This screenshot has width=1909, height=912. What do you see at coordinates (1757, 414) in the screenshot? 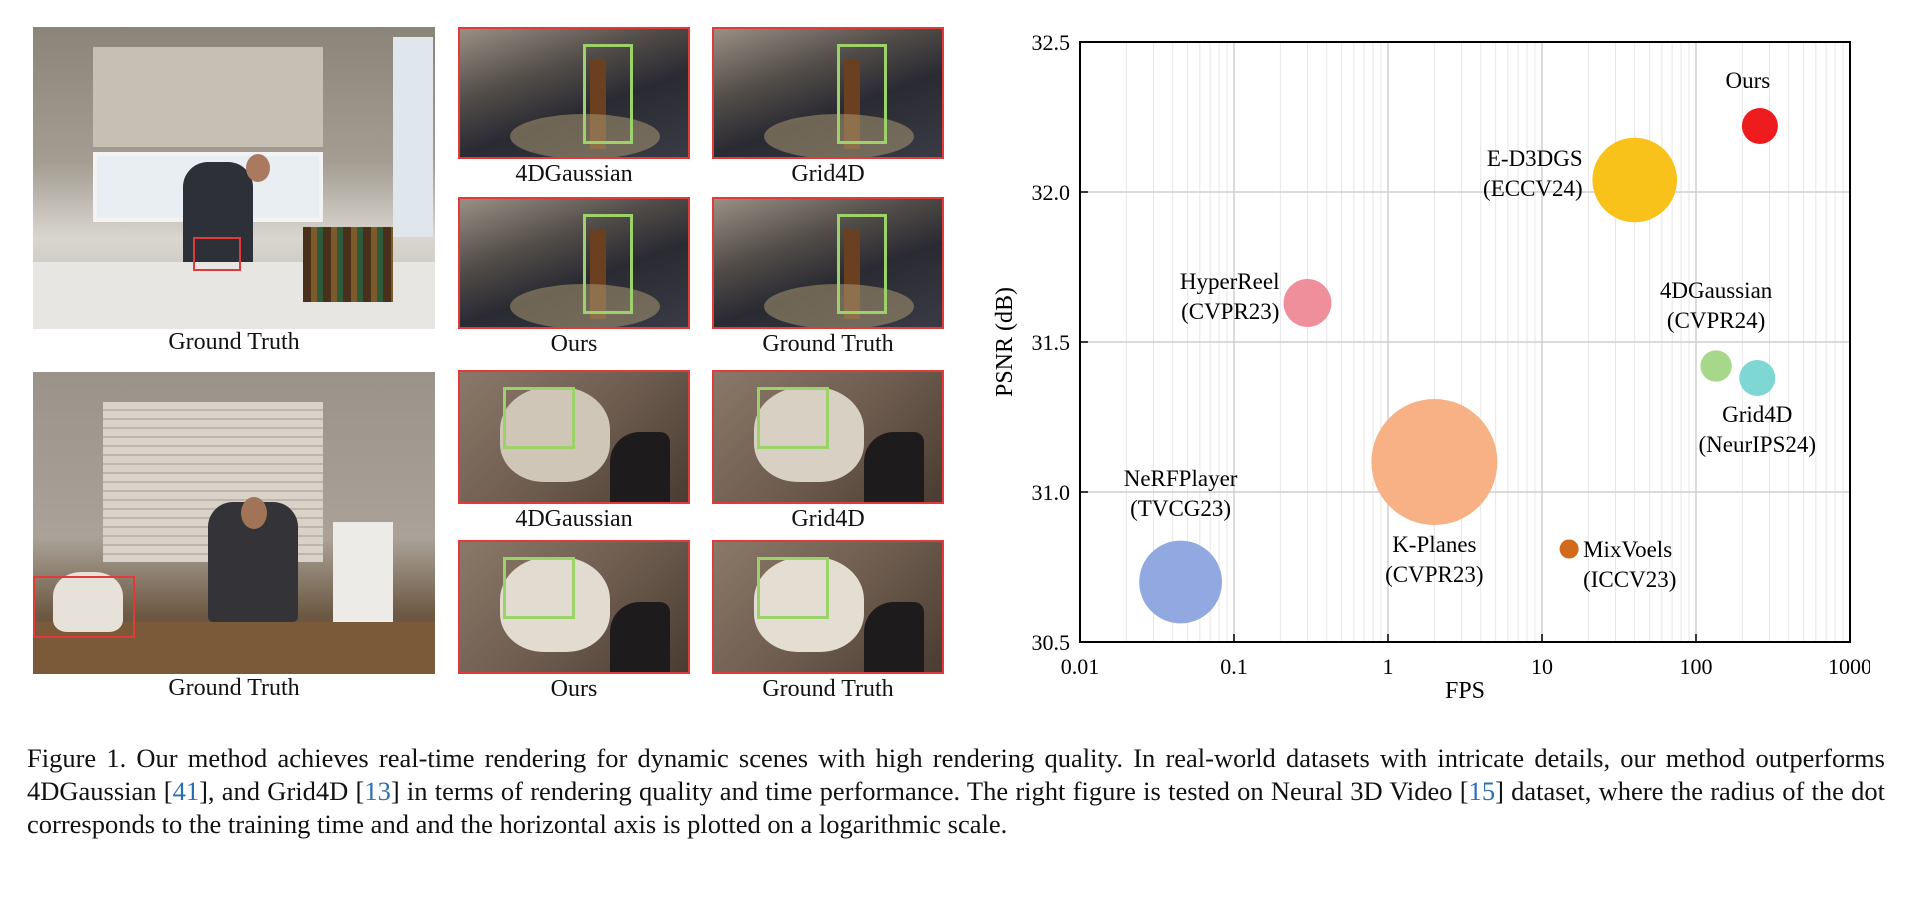
I see `point-label-grid4d: Grid4D` at bounding box center [1757, 414].